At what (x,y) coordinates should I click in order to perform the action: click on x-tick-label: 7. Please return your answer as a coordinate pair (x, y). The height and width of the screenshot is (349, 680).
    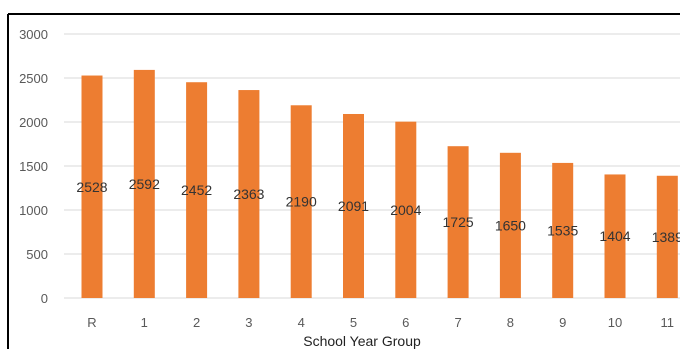
    Looking at the image, I should click on (457, 322).